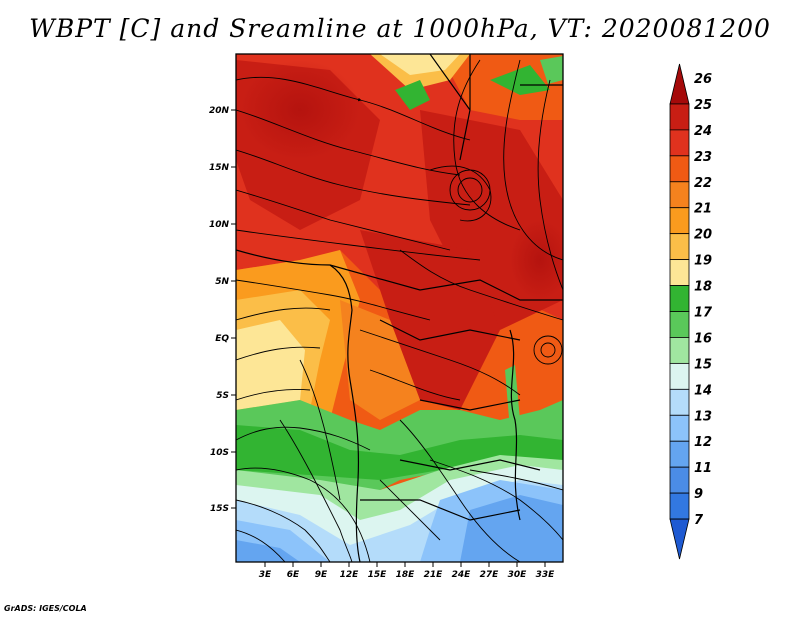  Describe the element at coordinates (293, 575) in the screenshot. I see `lon-label: 6E` at that location.